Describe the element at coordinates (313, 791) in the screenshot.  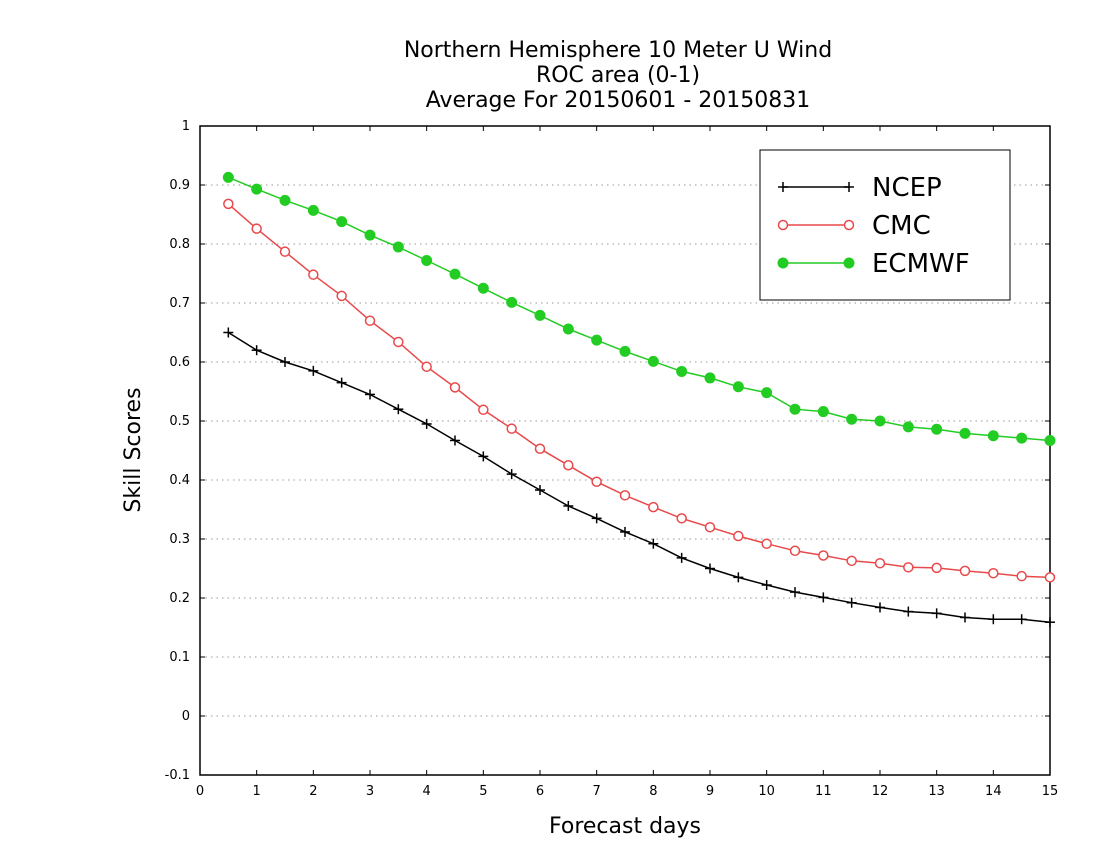
I see `x-tick-label: 2` at that location.